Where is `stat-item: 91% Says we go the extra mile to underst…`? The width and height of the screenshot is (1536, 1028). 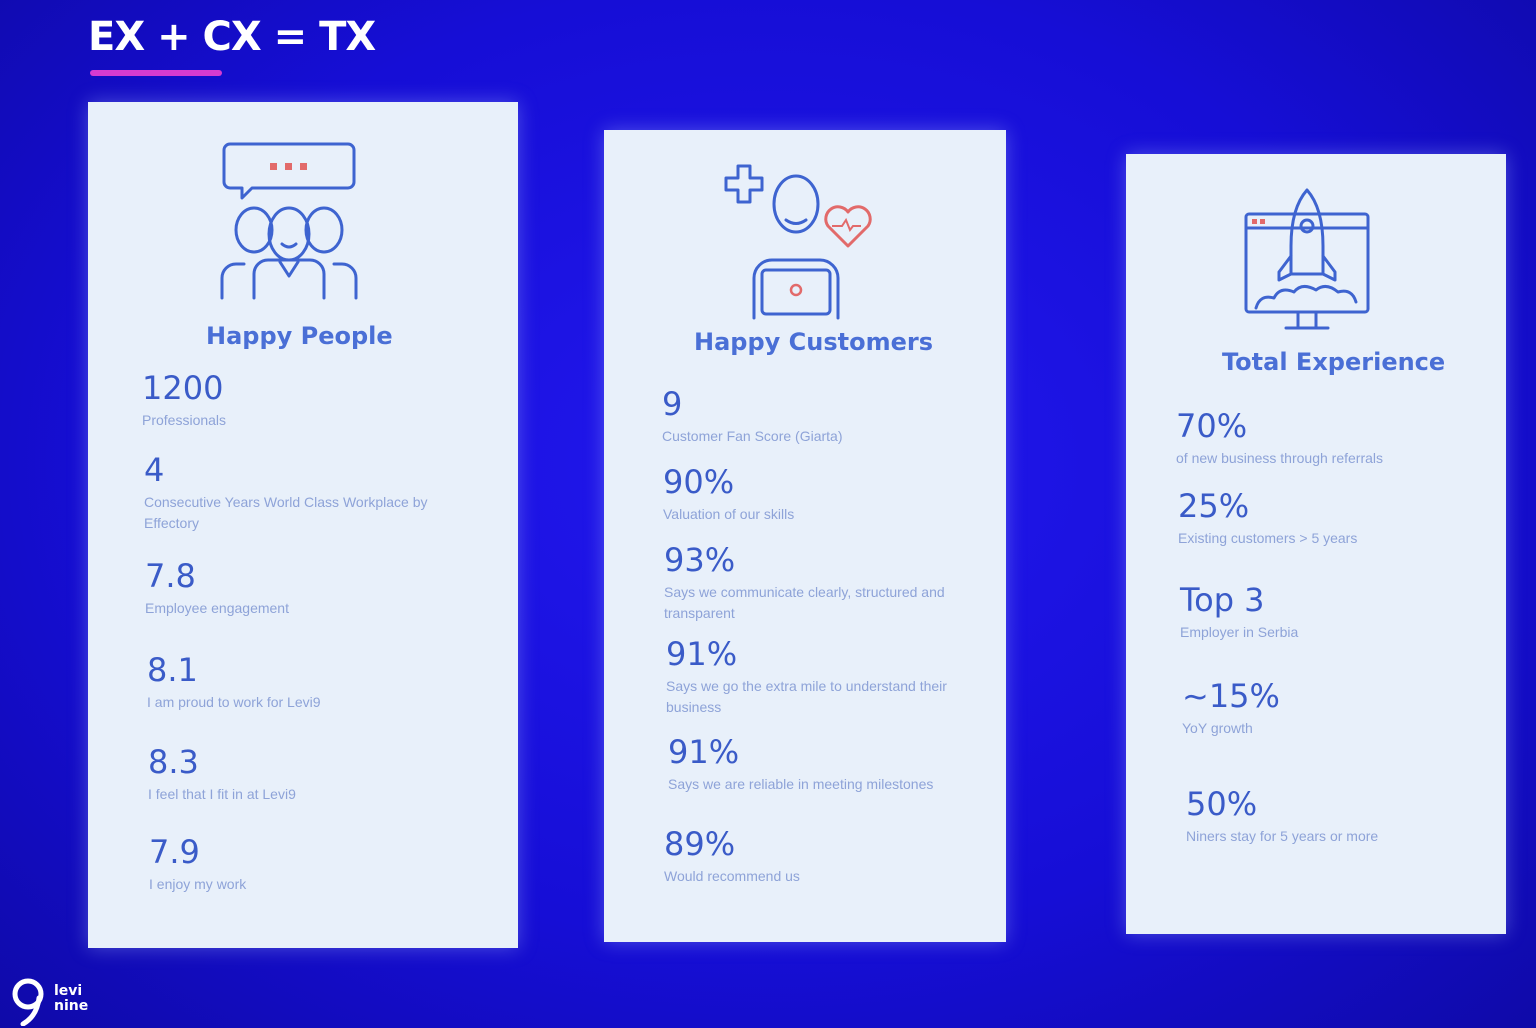 stat-item: 91% Says we go the extra mile to underst… is located at coordinates (816, 677).